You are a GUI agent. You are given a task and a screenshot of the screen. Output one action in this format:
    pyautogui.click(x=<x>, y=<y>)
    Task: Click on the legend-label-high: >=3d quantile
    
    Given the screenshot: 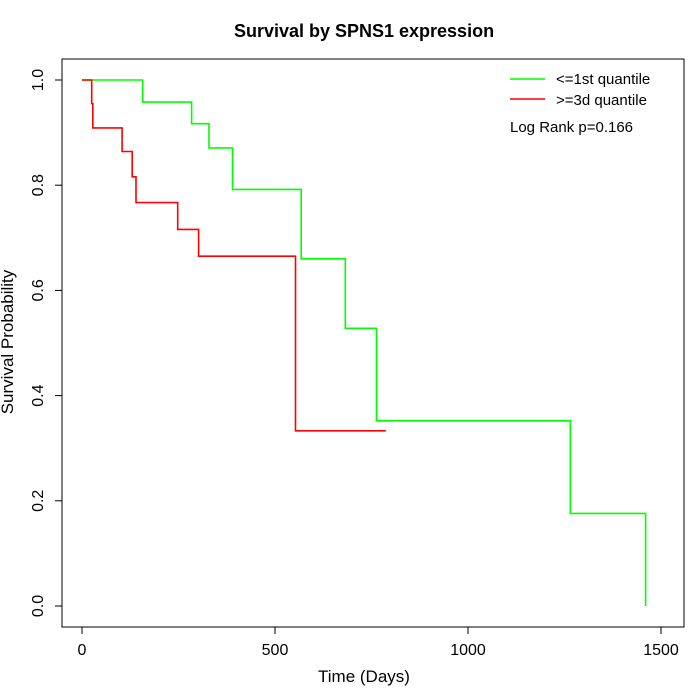 What is the action you would take?
    pyautogui.click(x=601, y=100)
    